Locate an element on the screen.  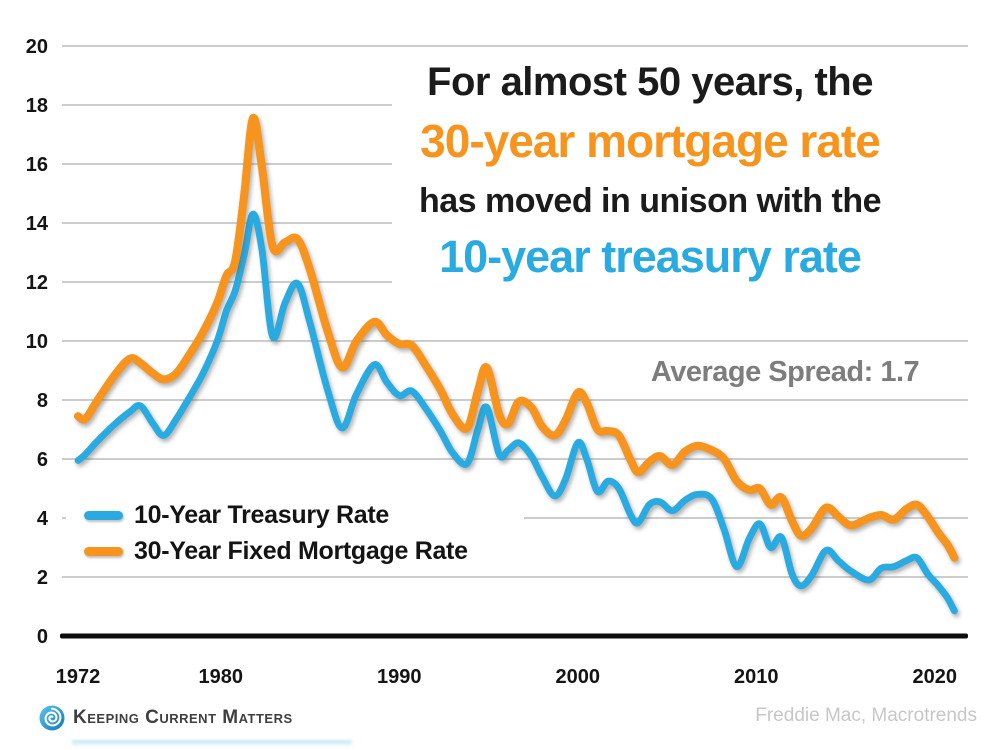
legend-row-mortgage: 30-Year Fixed Mortgage Rate is located at coordinates (295, 551).